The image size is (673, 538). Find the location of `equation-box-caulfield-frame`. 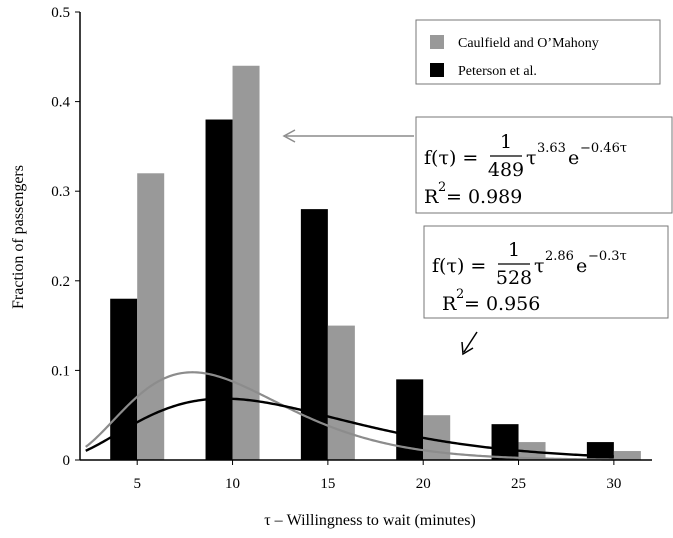

equation-box-caulfield-frame is located at coordinates (544, 165).